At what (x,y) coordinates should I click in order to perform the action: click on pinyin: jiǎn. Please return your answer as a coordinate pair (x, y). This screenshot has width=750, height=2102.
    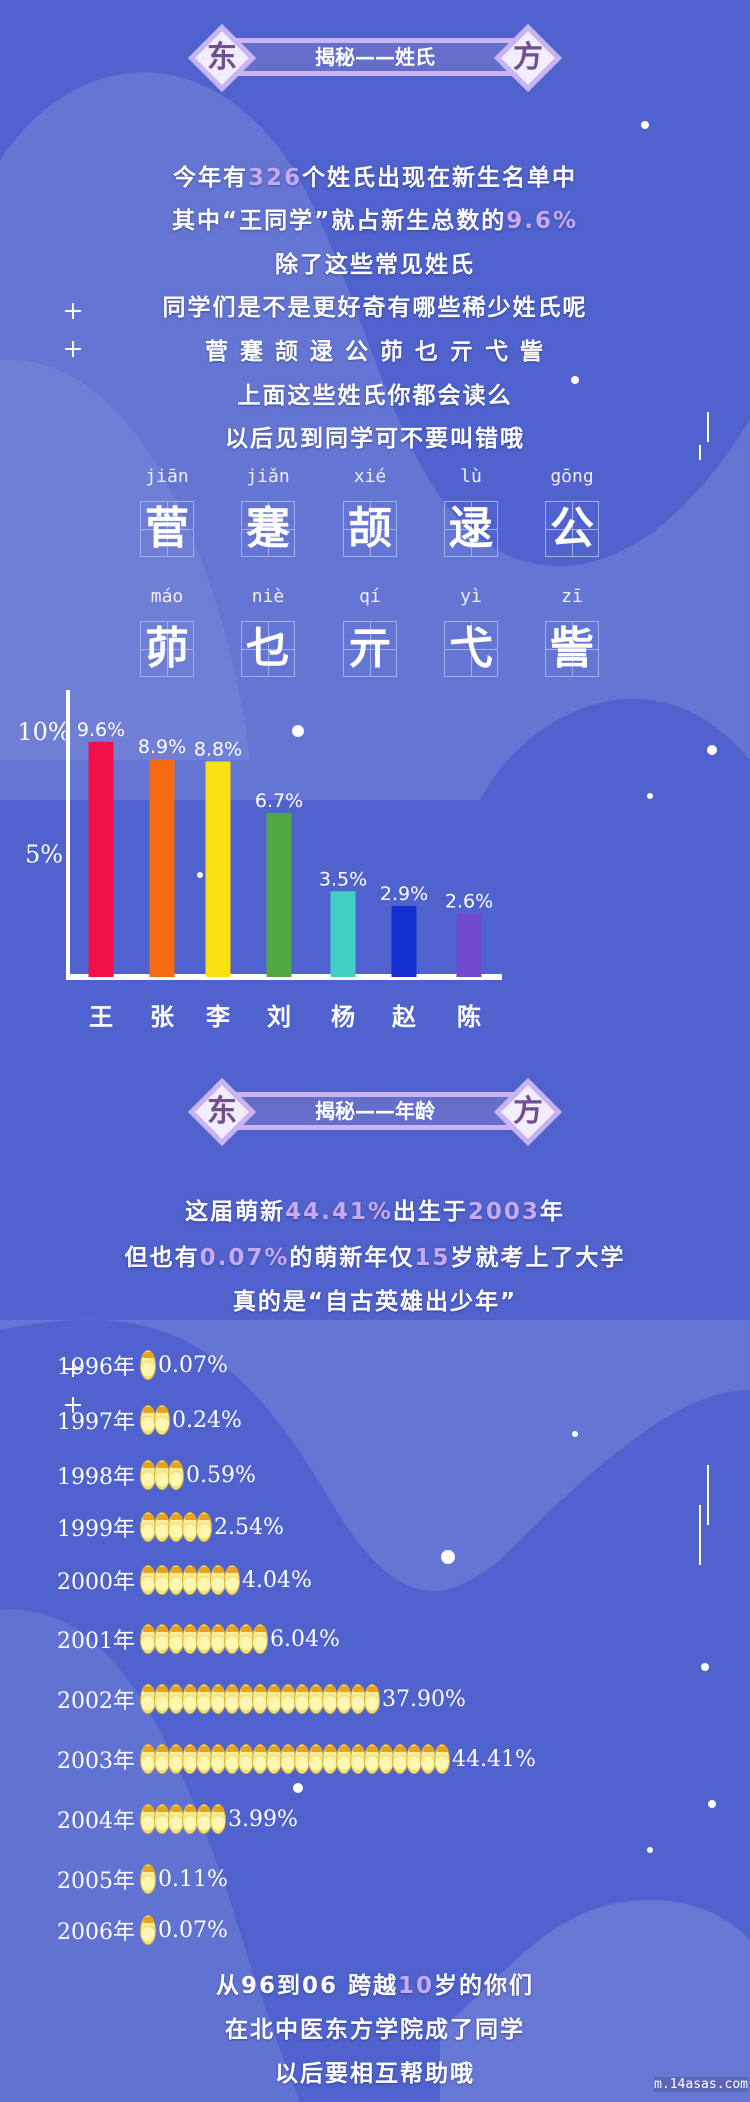
    Looking at the image, I should click on (268, 476).